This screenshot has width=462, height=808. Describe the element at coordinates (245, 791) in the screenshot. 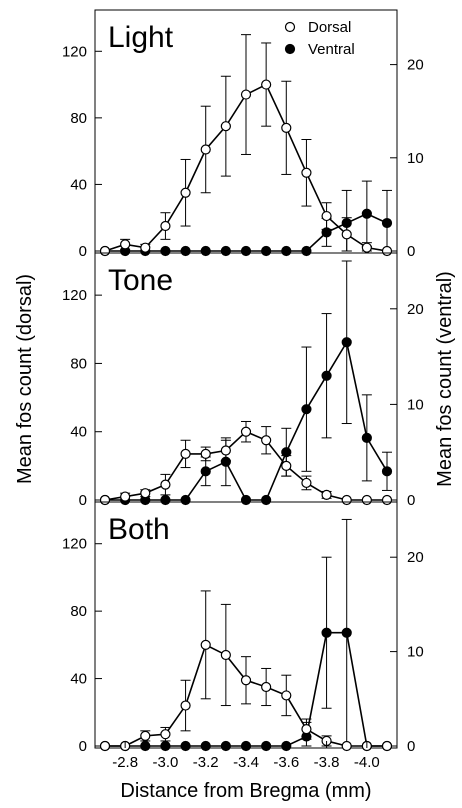

I see `x-axis-title: Distance from Bregma (mm)` at that location.